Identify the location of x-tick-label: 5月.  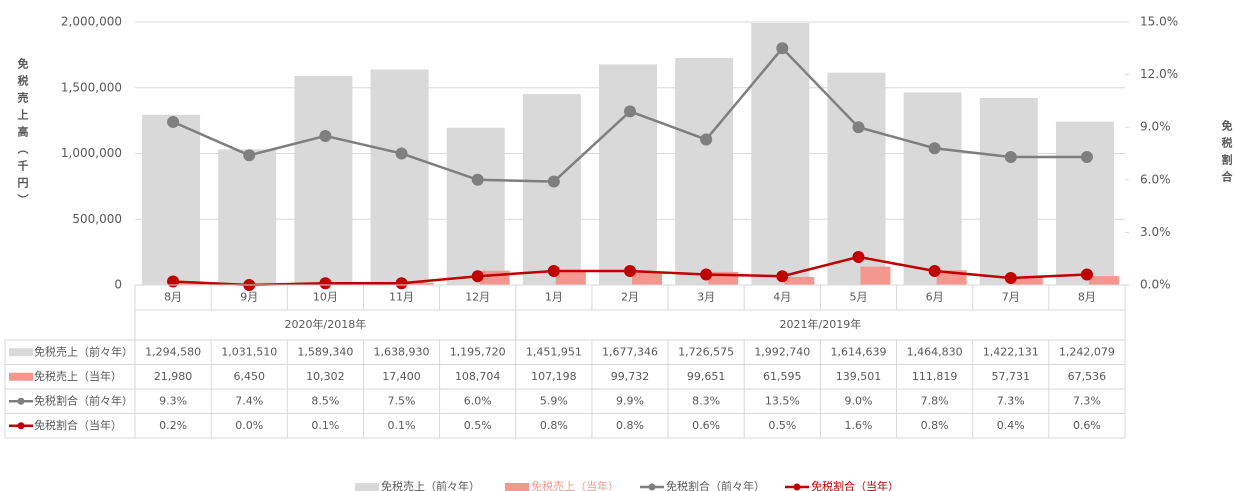
(858, 297).